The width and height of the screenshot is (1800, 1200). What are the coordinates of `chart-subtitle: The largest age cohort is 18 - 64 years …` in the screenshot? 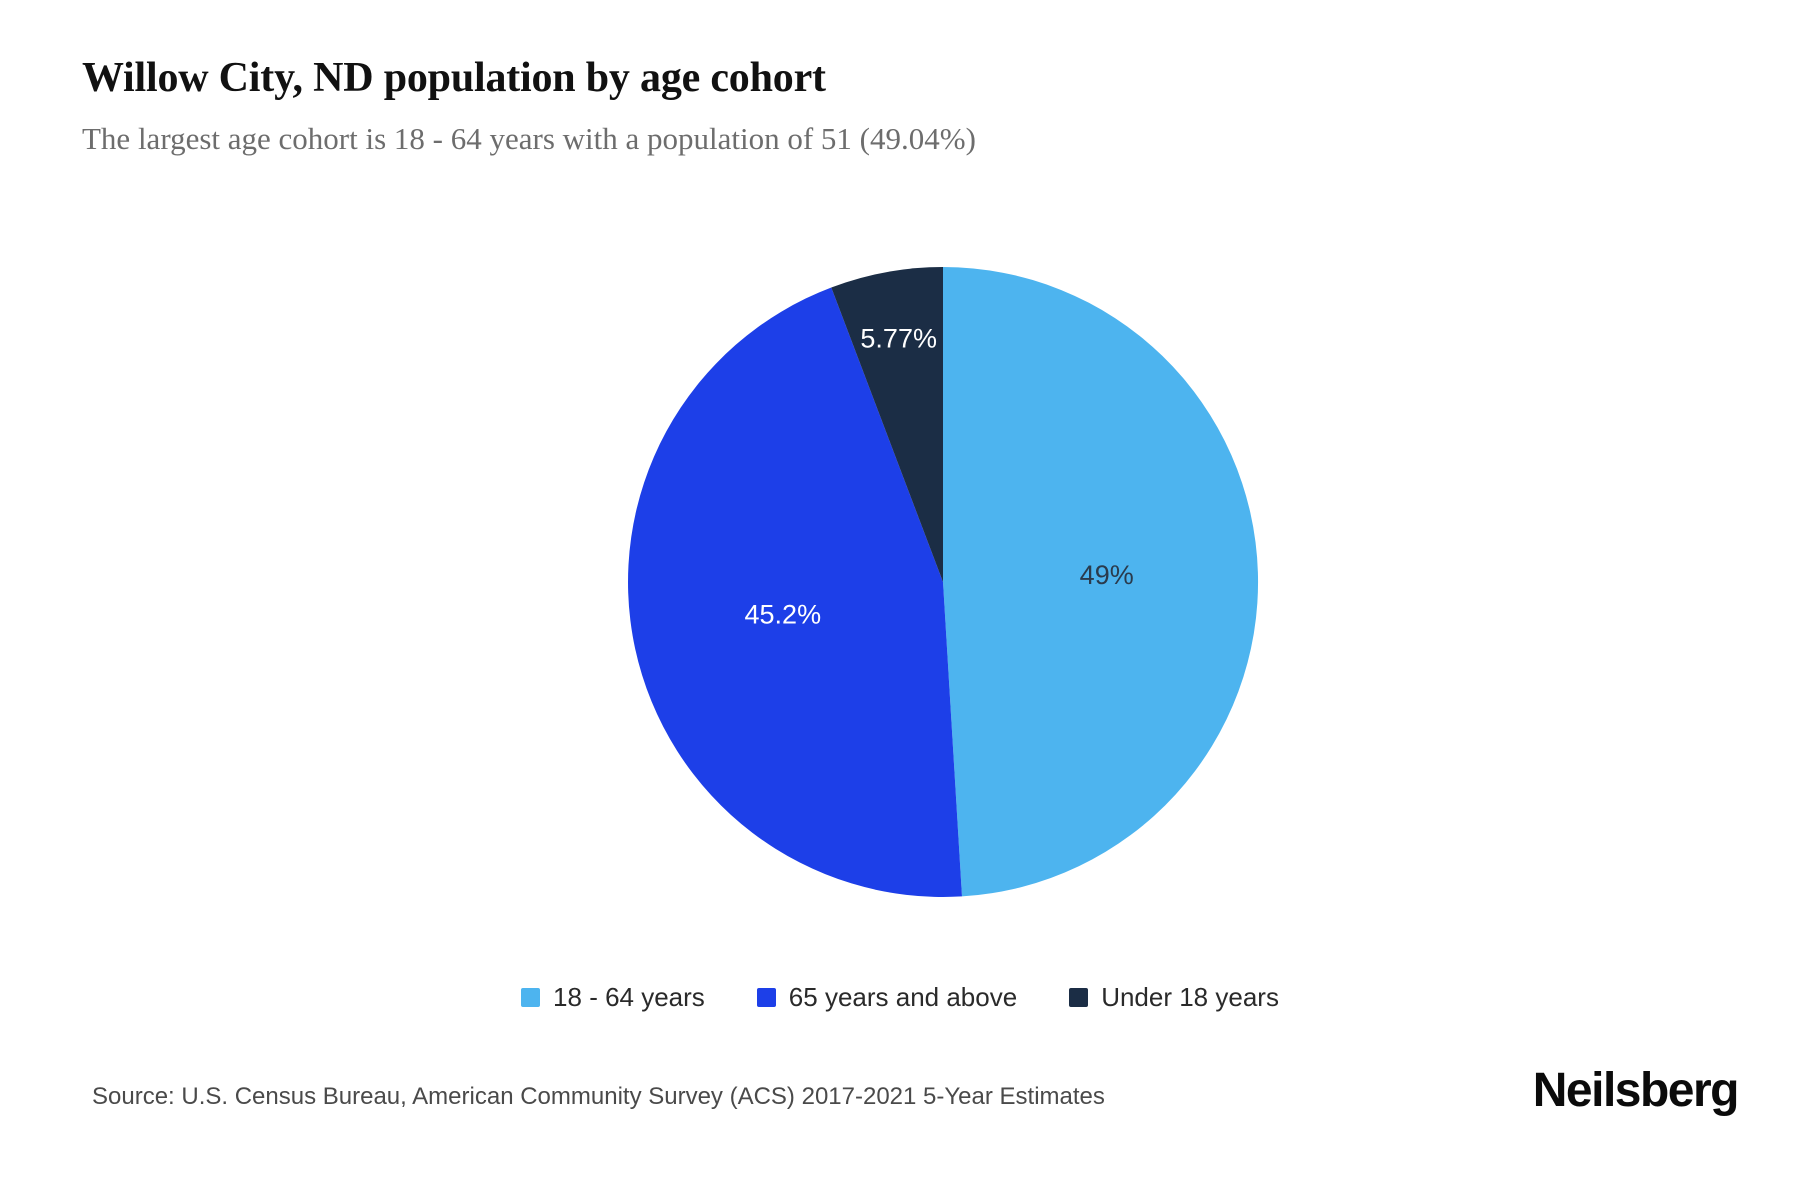 It's located at (529, 138).